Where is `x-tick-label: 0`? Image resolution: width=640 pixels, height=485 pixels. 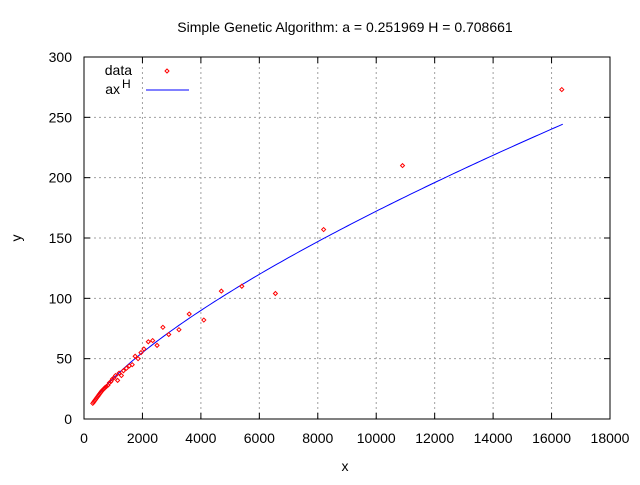 x-tick-label: 0 is located at coordinates (84, 438).